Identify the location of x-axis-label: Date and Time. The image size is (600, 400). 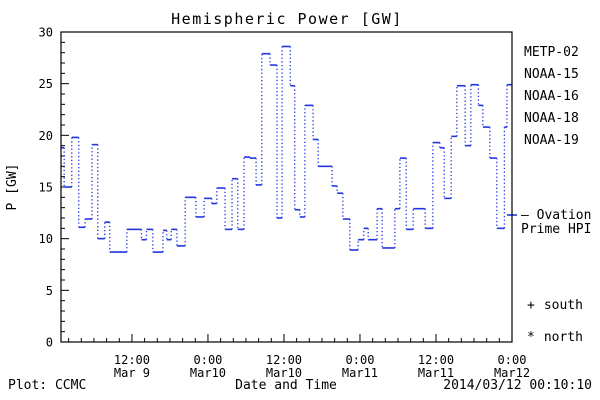
(286, 385).